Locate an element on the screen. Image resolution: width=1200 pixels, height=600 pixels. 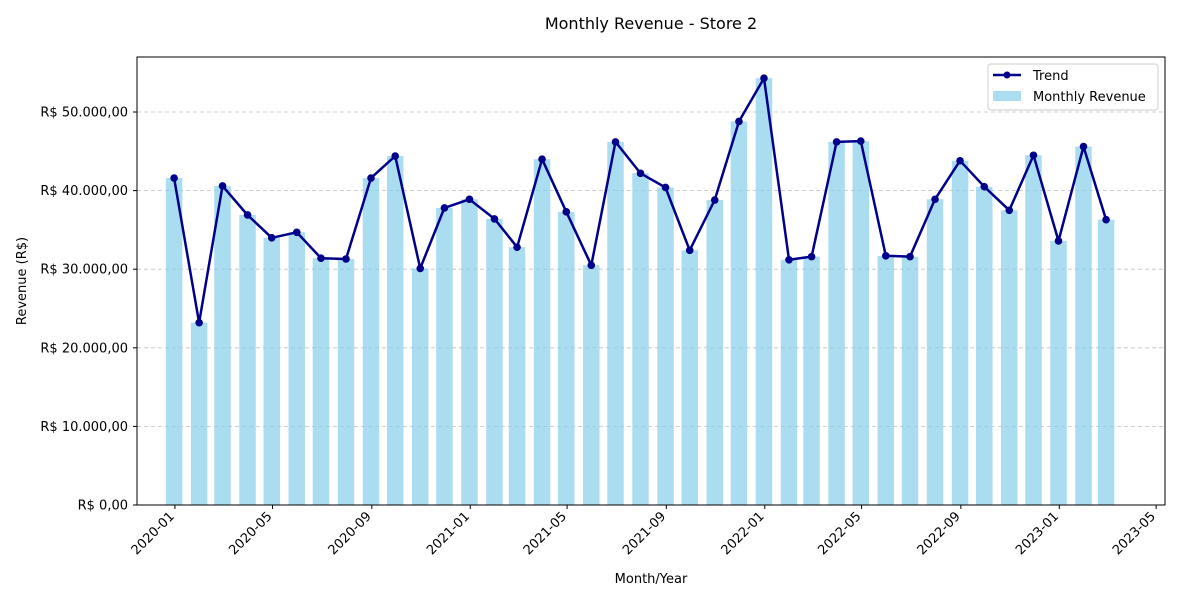
y-axis-title: Revenue (R$) is located at coordinates (22, 281).